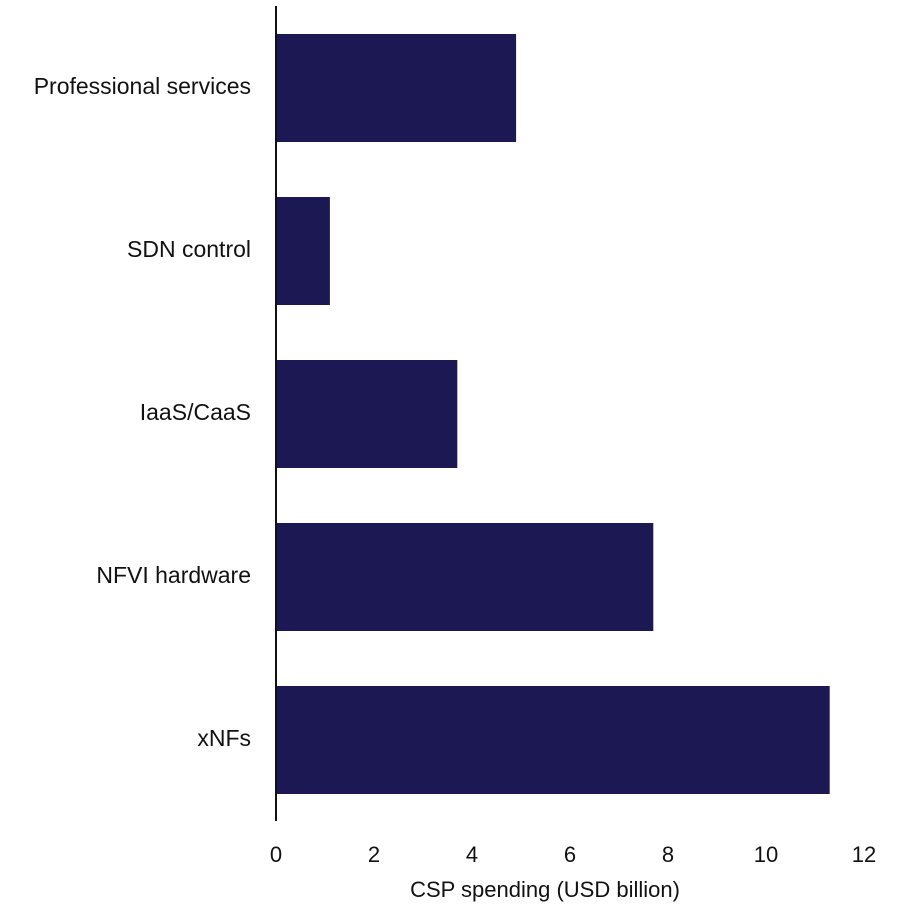 Image resolution: width=899 pixels, height=904 pixels. I want to click on category-label-professional-services: Professional services, so click(142, 86).